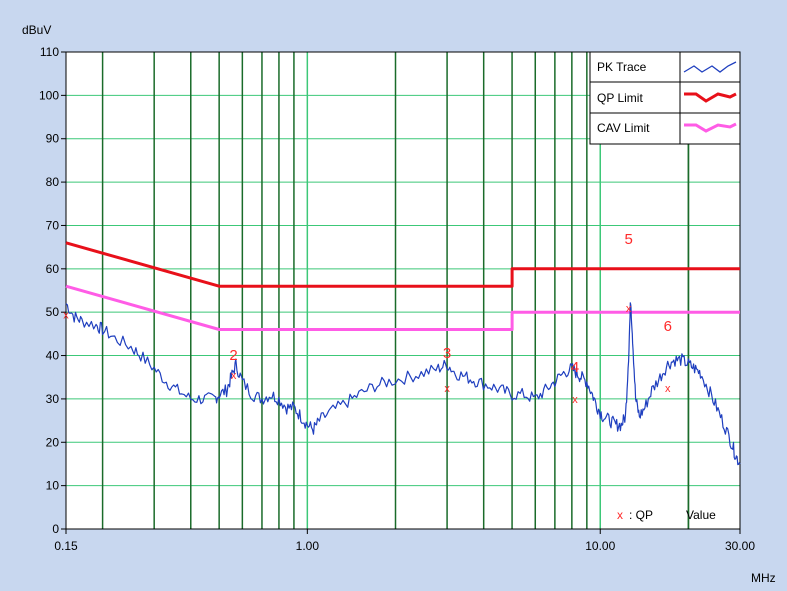 This screenshot has width=787, height=591. I want to click on y-tick-label: 80, so click(53, 182).